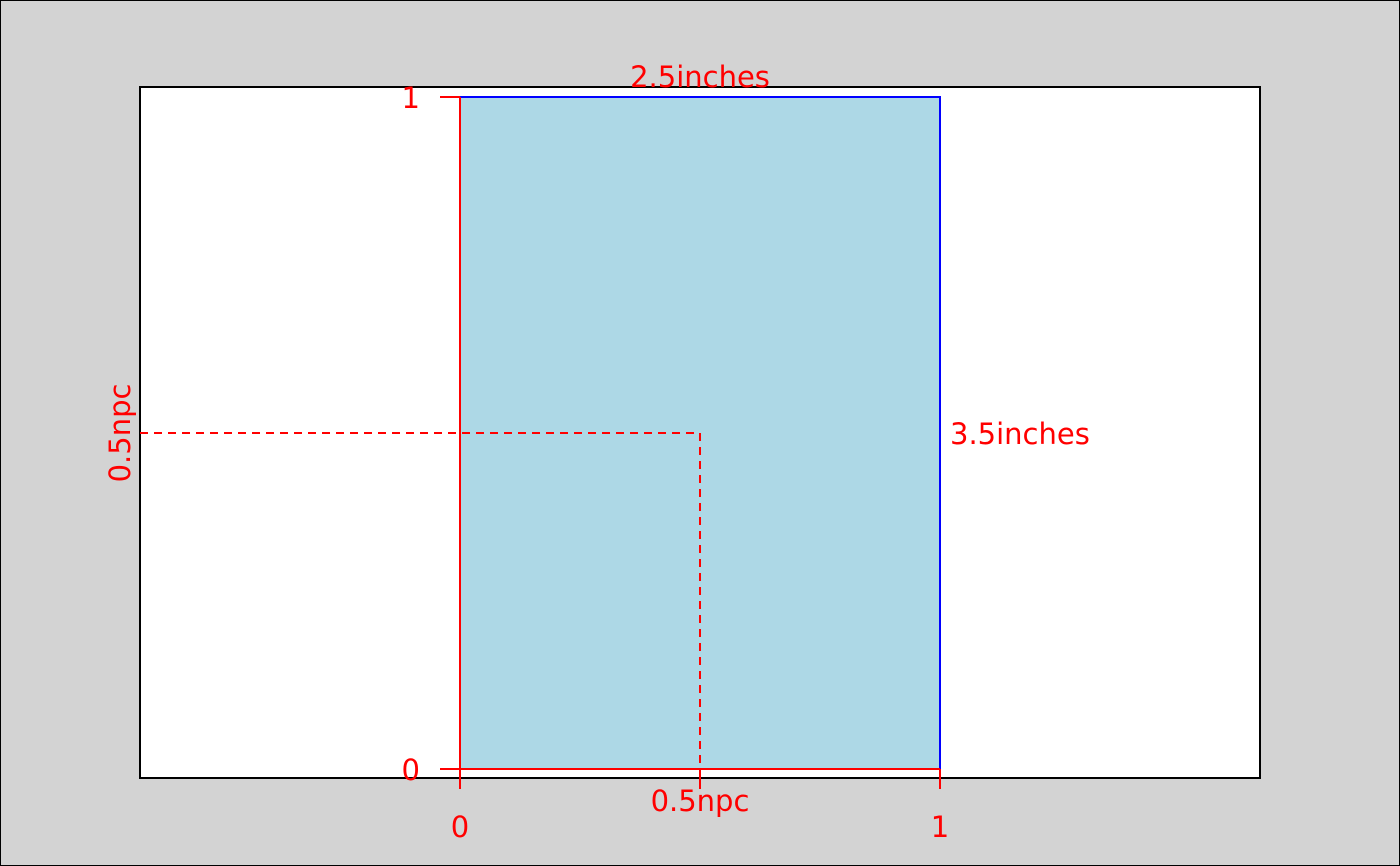 The image size is (1400, 866). I want to click on width-label: 2.5inches, so click(700, 77).